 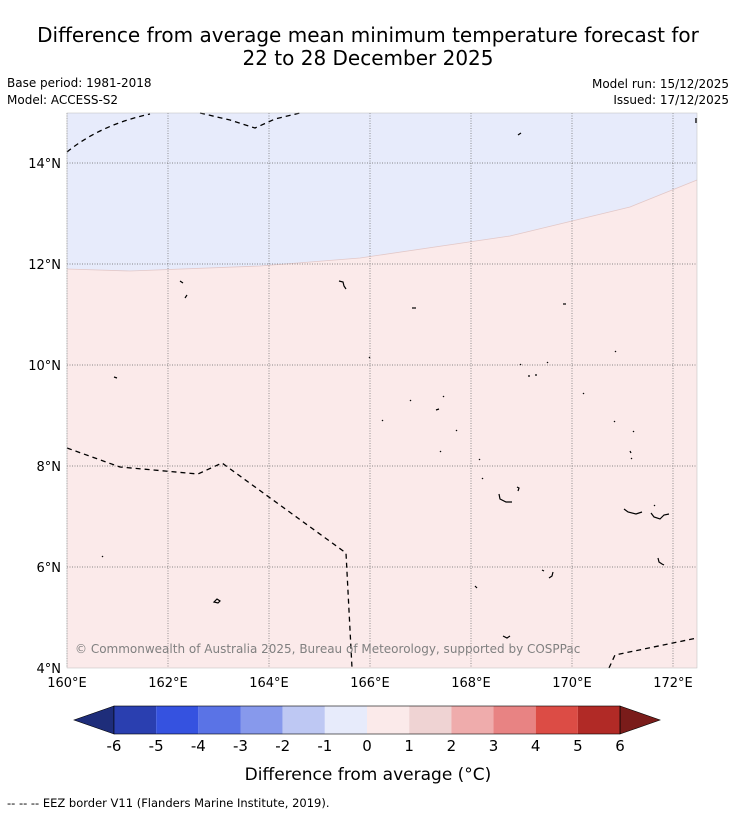 I want to click on lat-label-8n: 8°N, so click(x=49, y=467).